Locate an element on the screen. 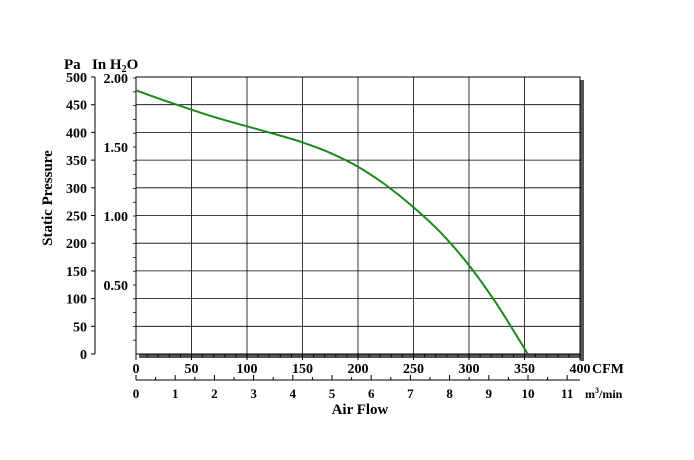 This screenshot has width=694, height=460. x-tick-label-0: 0 is located at coordinates (136, 369).